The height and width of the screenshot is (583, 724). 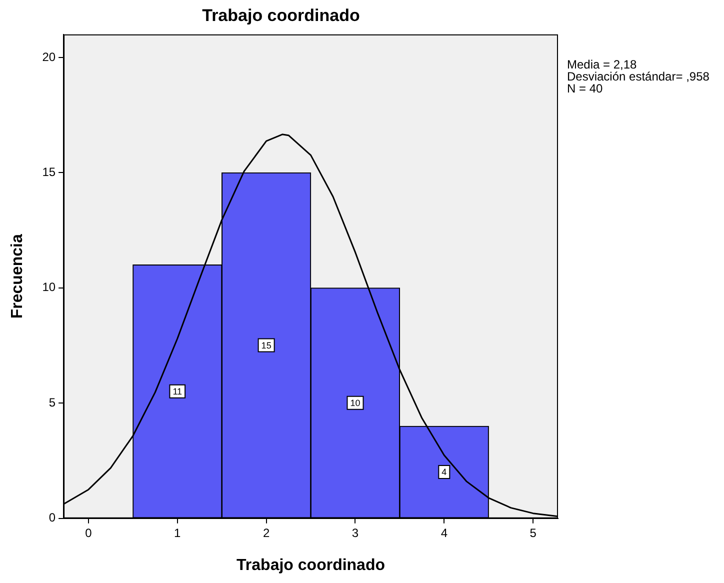 What do you see at coordinates (266, 345) in the screenshot?
I see `data-label: 15` at bounding box center [266, 345].